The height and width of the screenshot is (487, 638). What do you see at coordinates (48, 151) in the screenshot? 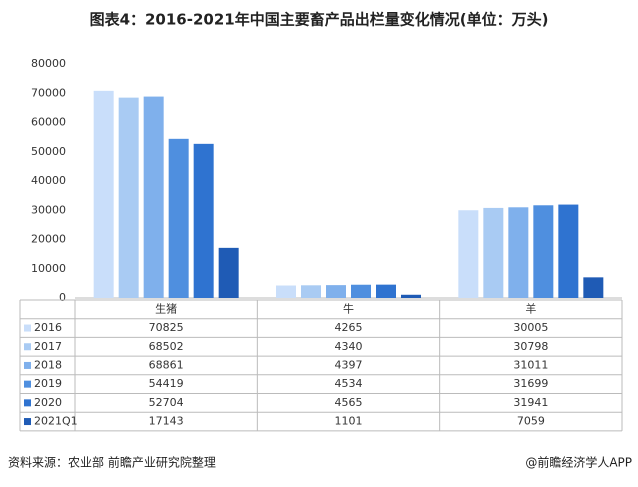
I see `y-tick-label: 50000` at bounding box center [48, 151].